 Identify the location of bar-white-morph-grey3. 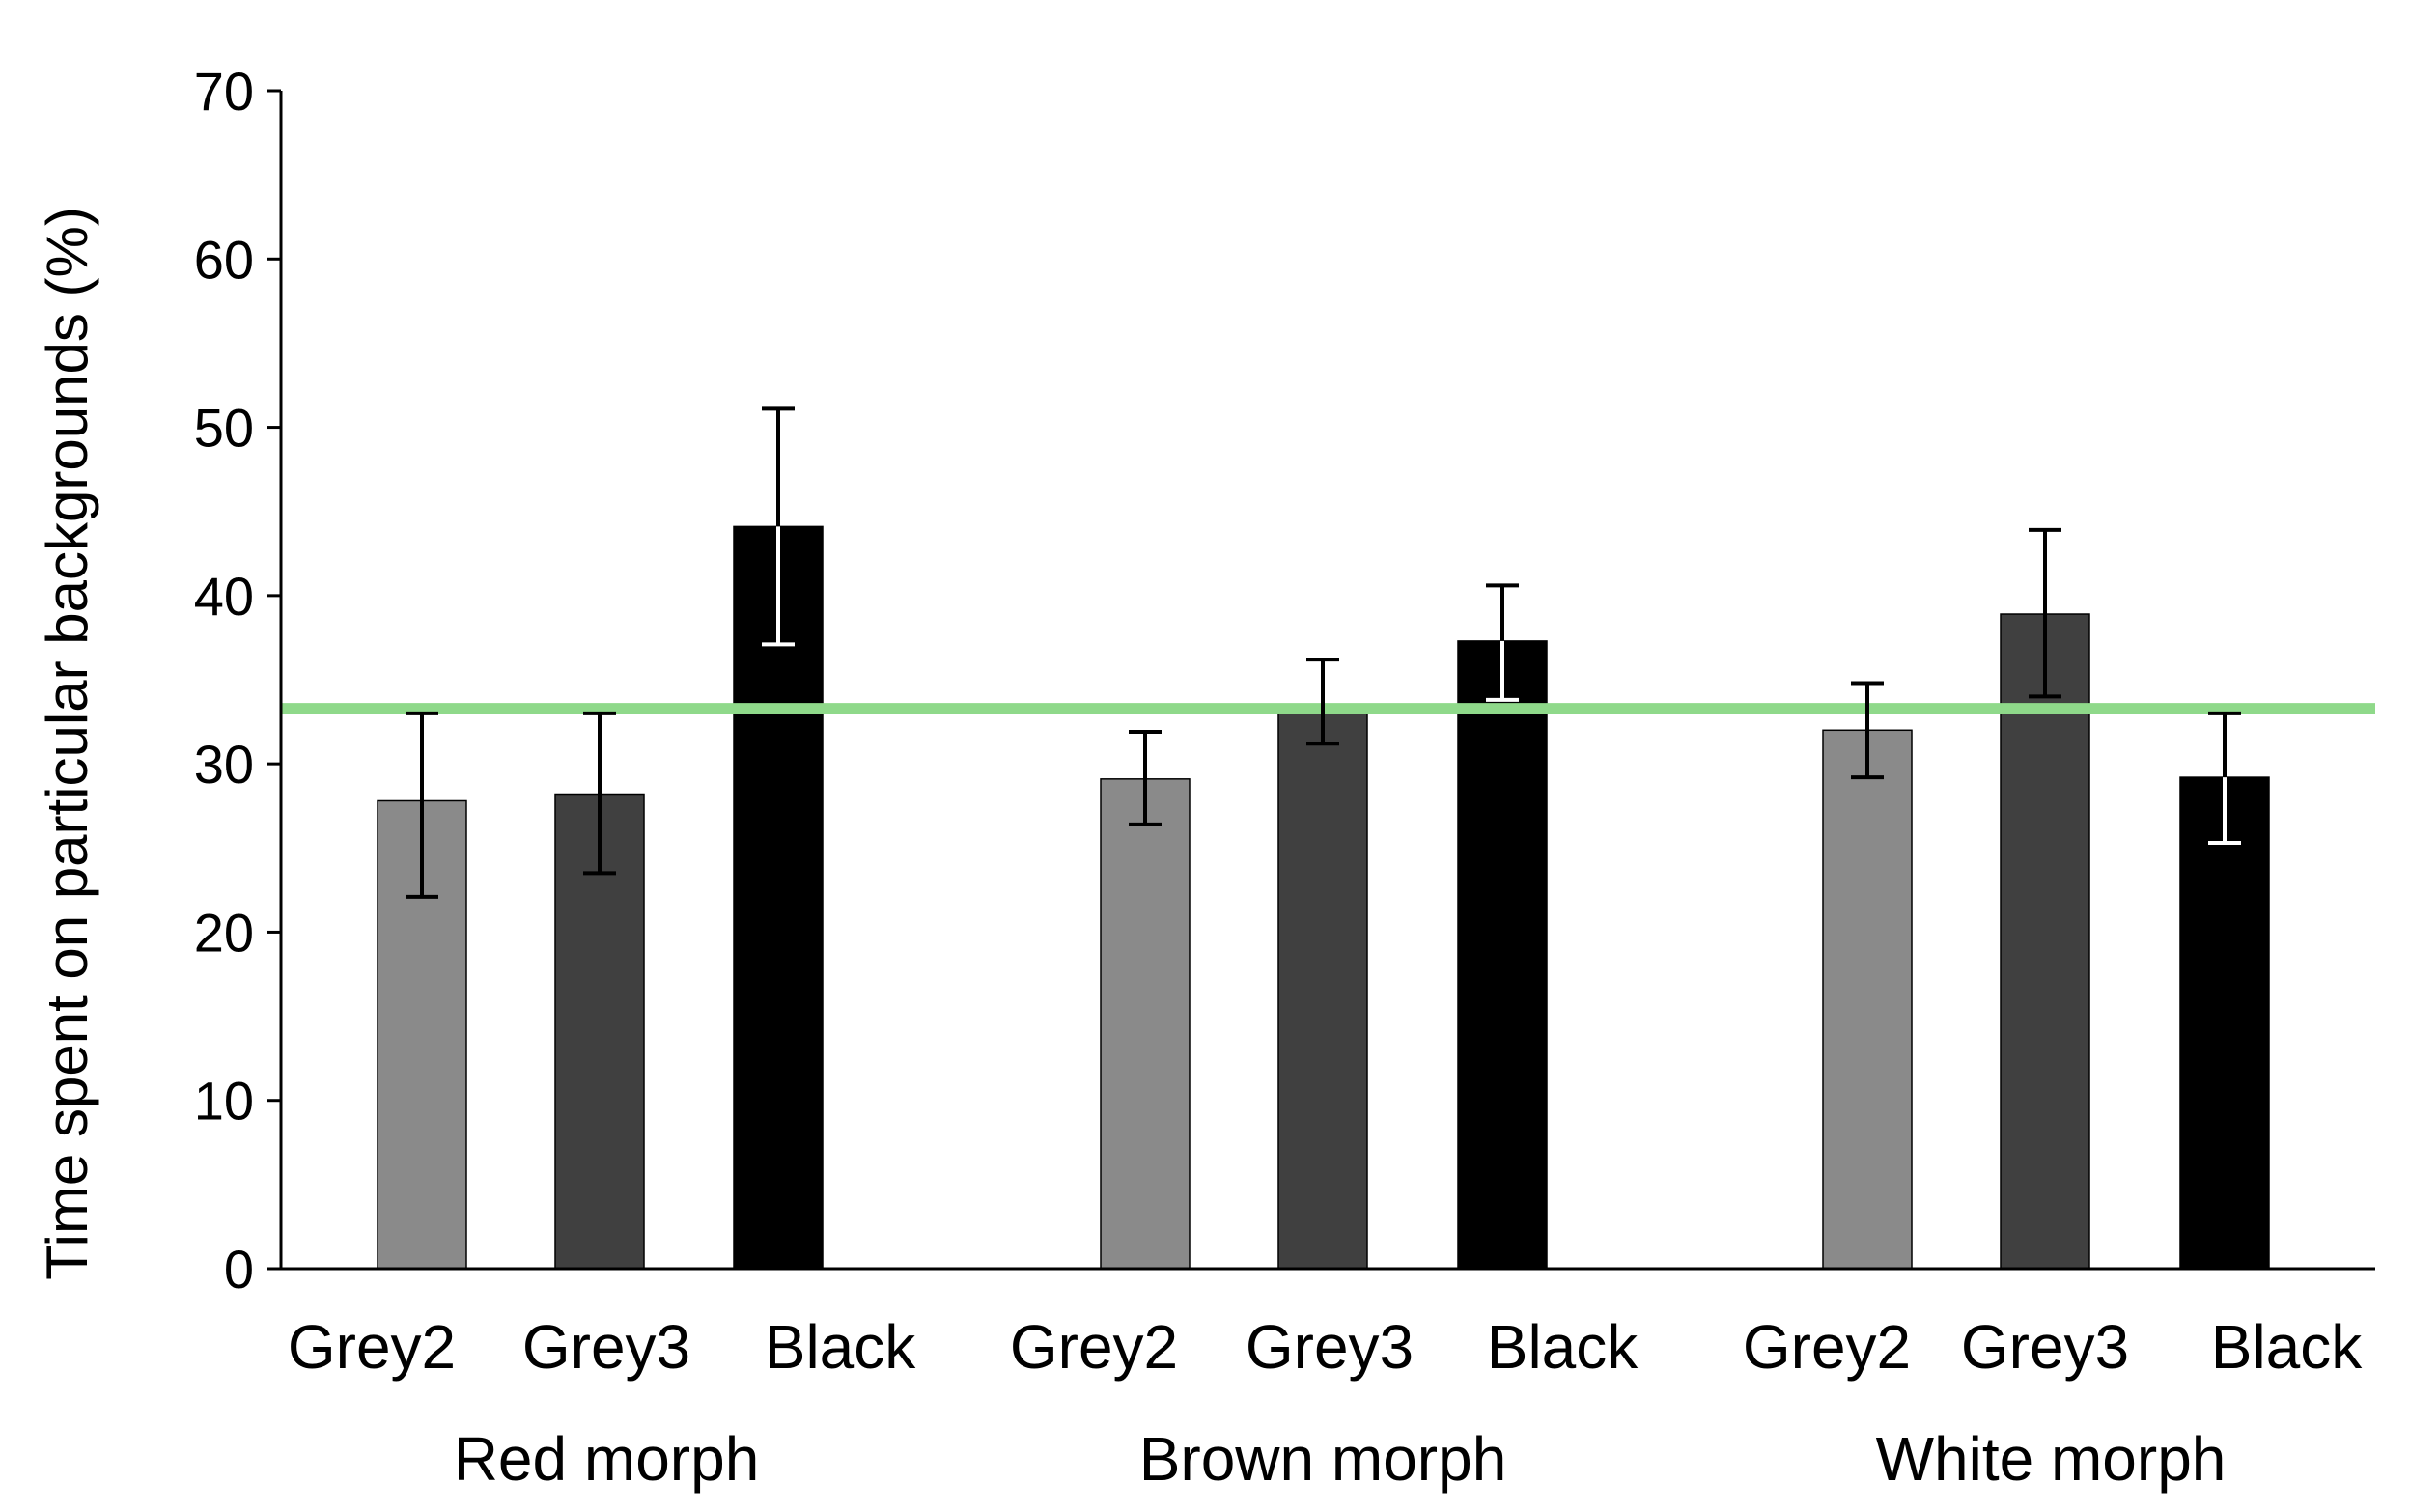
(2045, 942).